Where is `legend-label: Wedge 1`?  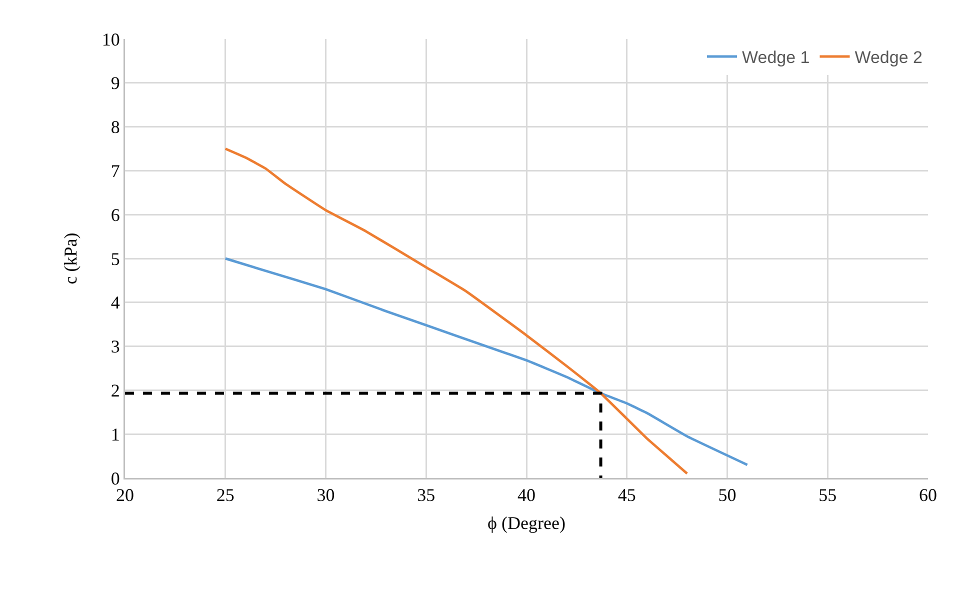 legend-label: Wedge 1 is located at coordinates (776, 58).